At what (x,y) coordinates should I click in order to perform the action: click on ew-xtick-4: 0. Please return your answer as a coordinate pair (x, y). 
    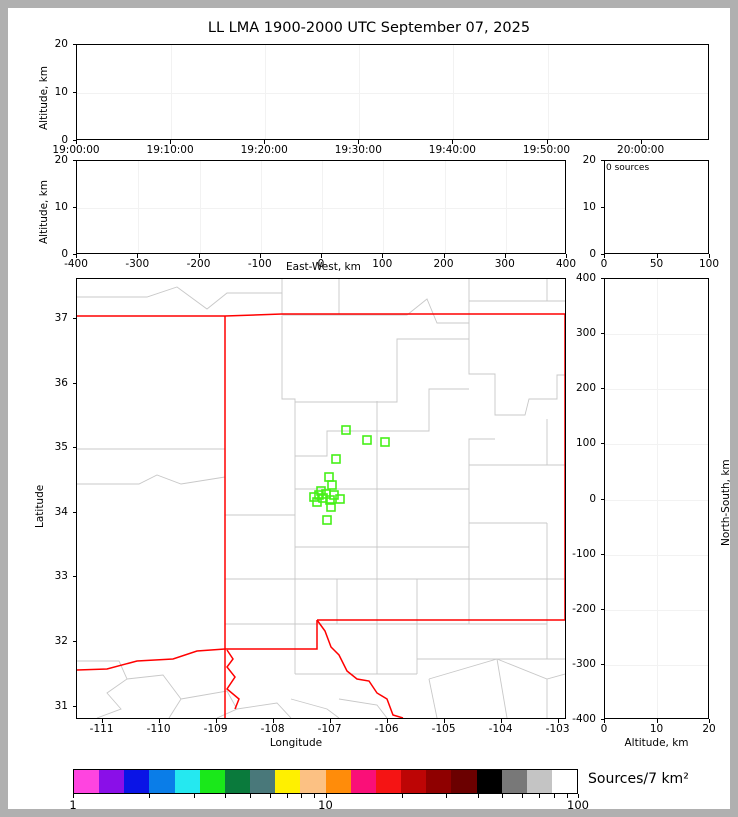
    Looking at the image, I should click on (321, 264).